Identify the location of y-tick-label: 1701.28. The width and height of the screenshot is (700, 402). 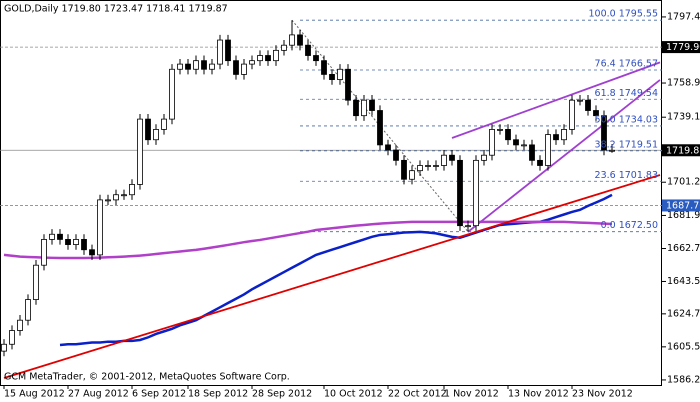
(683, 182).